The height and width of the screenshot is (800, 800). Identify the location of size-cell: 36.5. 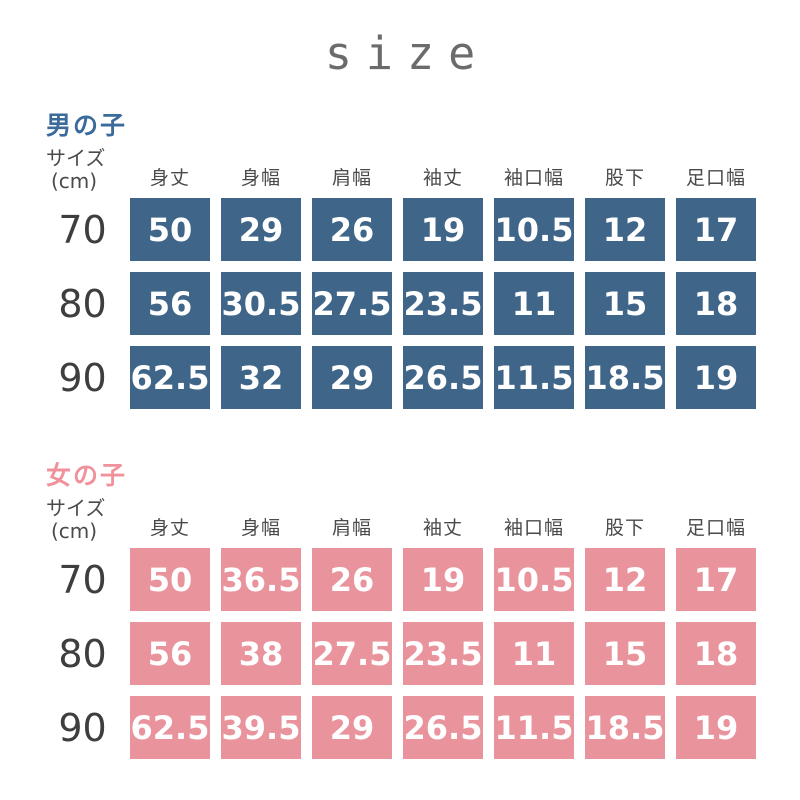
(261, 579).